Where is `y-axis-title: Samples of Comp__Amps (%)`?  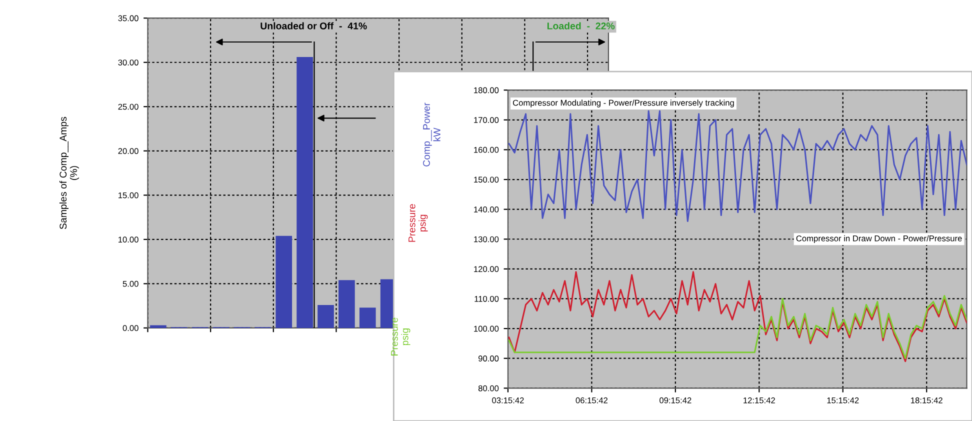 y-axis-title: Samples of Comp__Amps (%) is located at coordinates (69, 173).